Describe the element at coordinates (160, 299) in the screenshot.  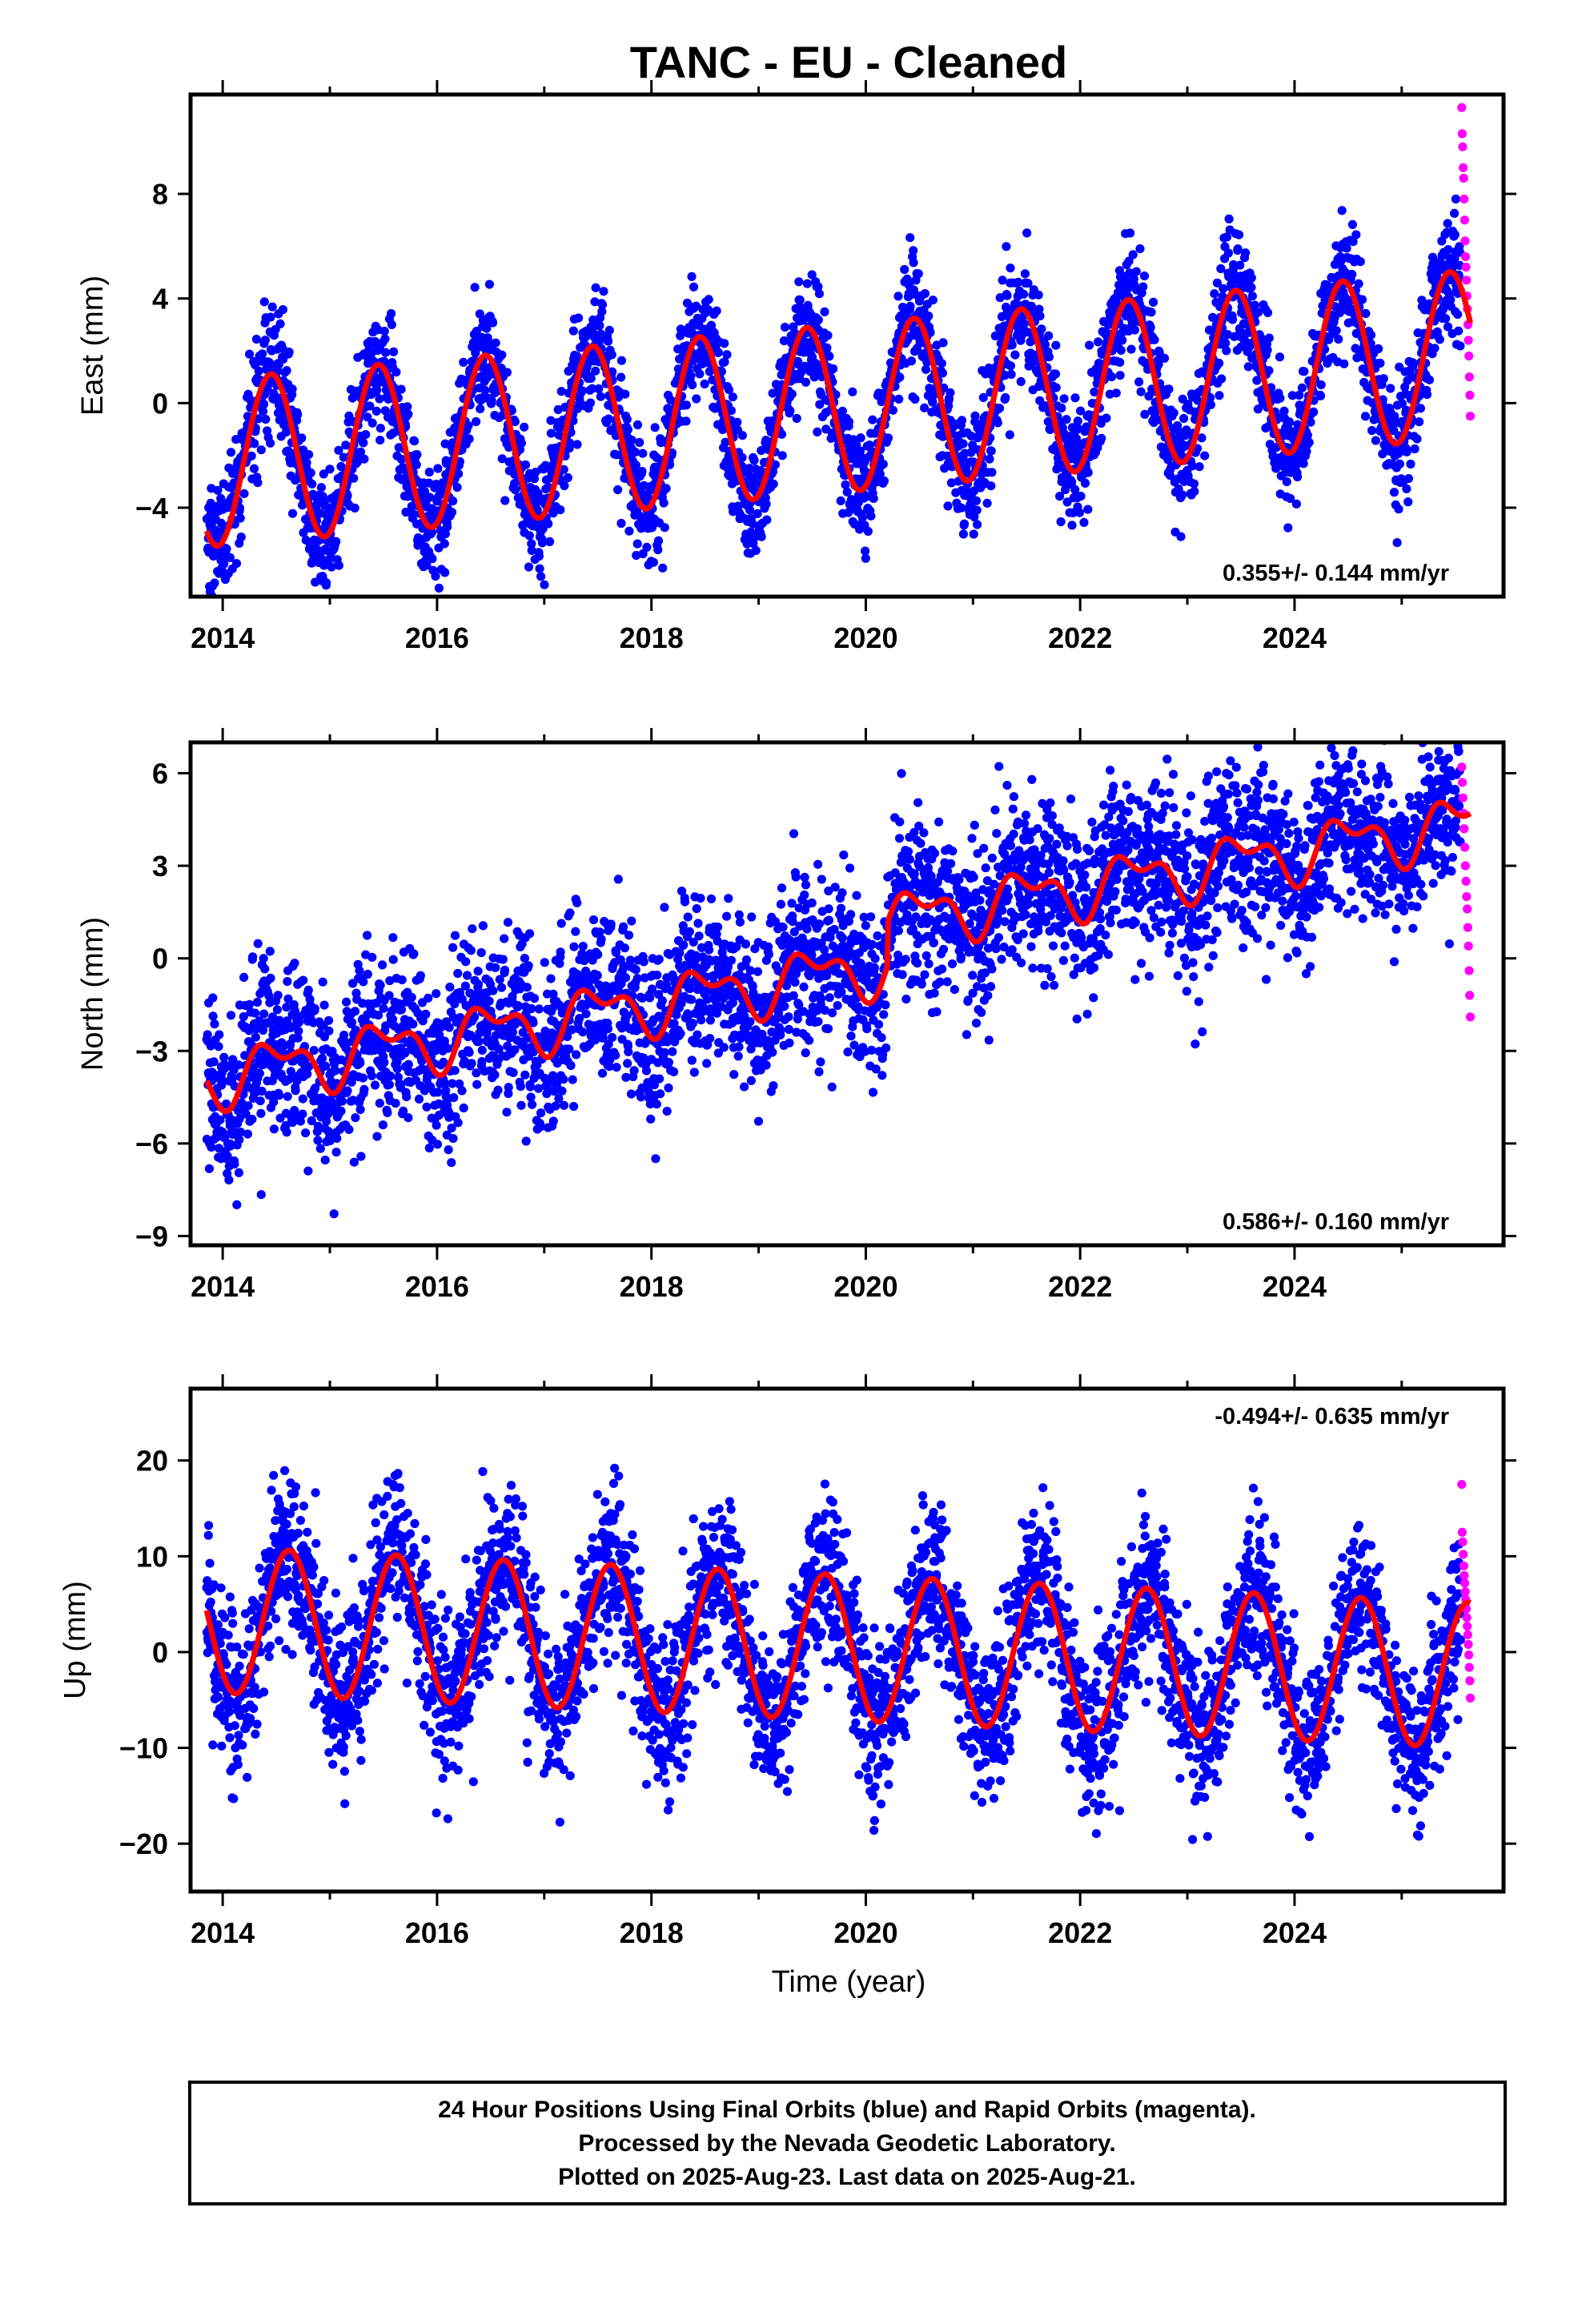
I see `east-y-tick-label: 4` at that location.